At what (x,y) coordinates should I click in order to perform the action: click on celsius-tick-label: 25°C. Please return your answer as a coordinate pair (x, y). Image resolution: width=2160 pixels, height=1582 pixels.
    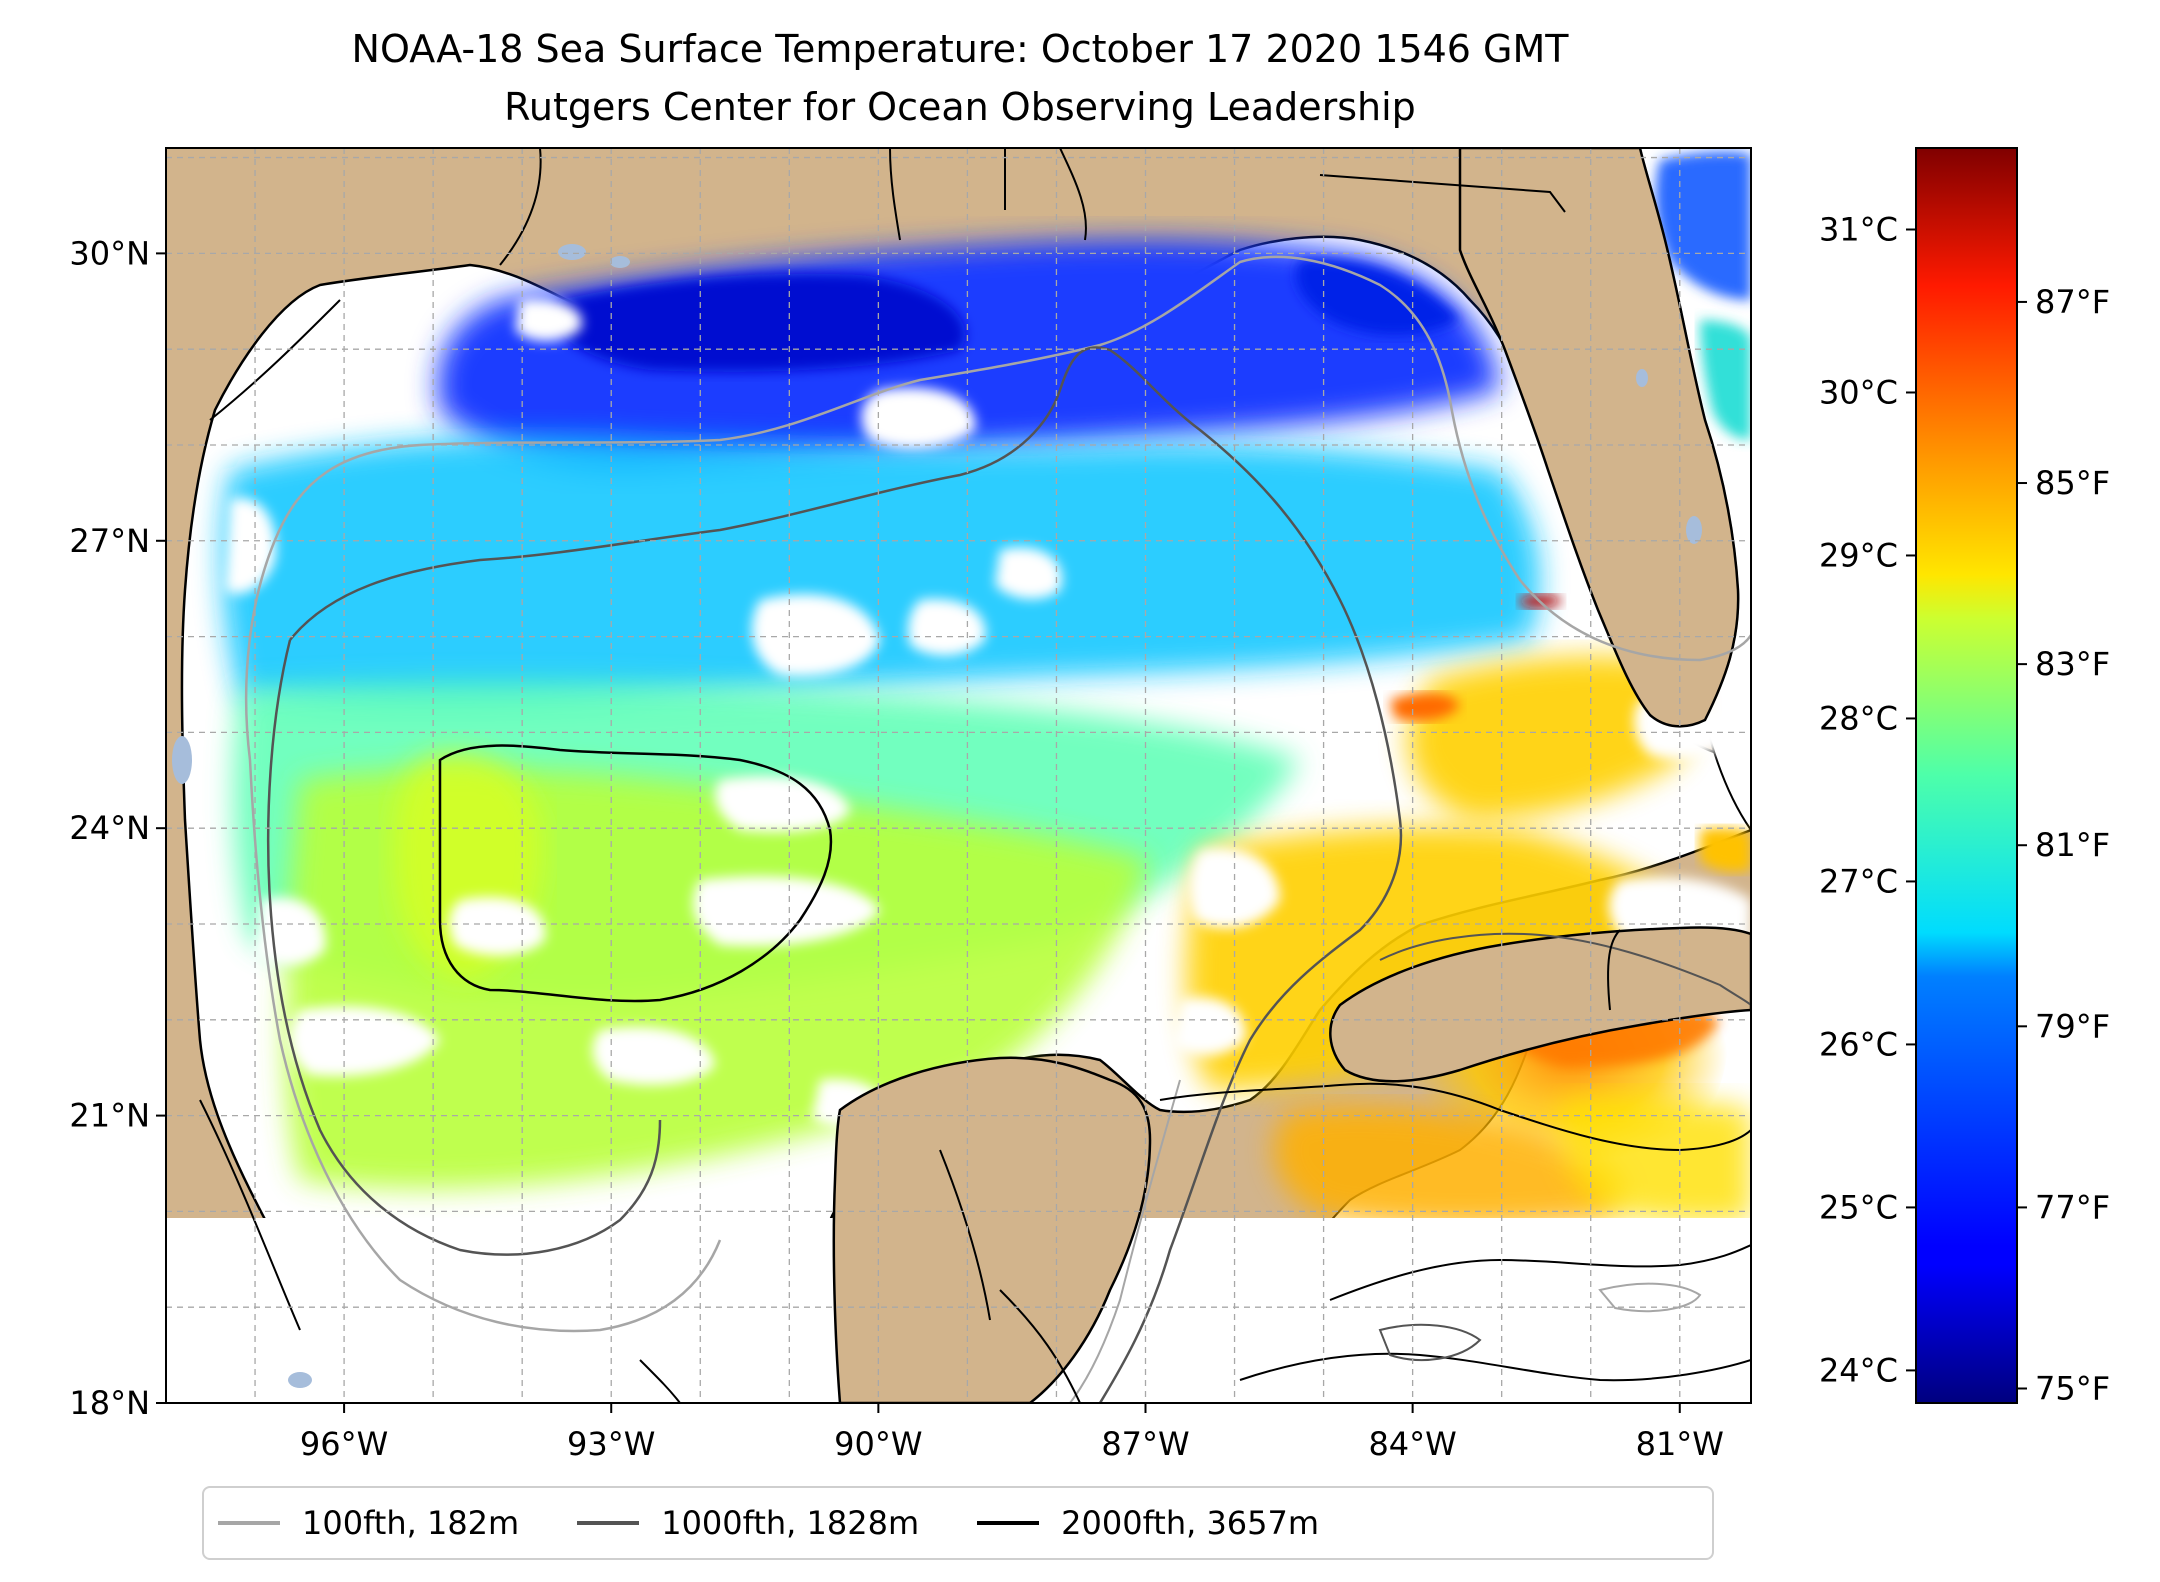
    Looking at the image, I should click on (1858, 1207).